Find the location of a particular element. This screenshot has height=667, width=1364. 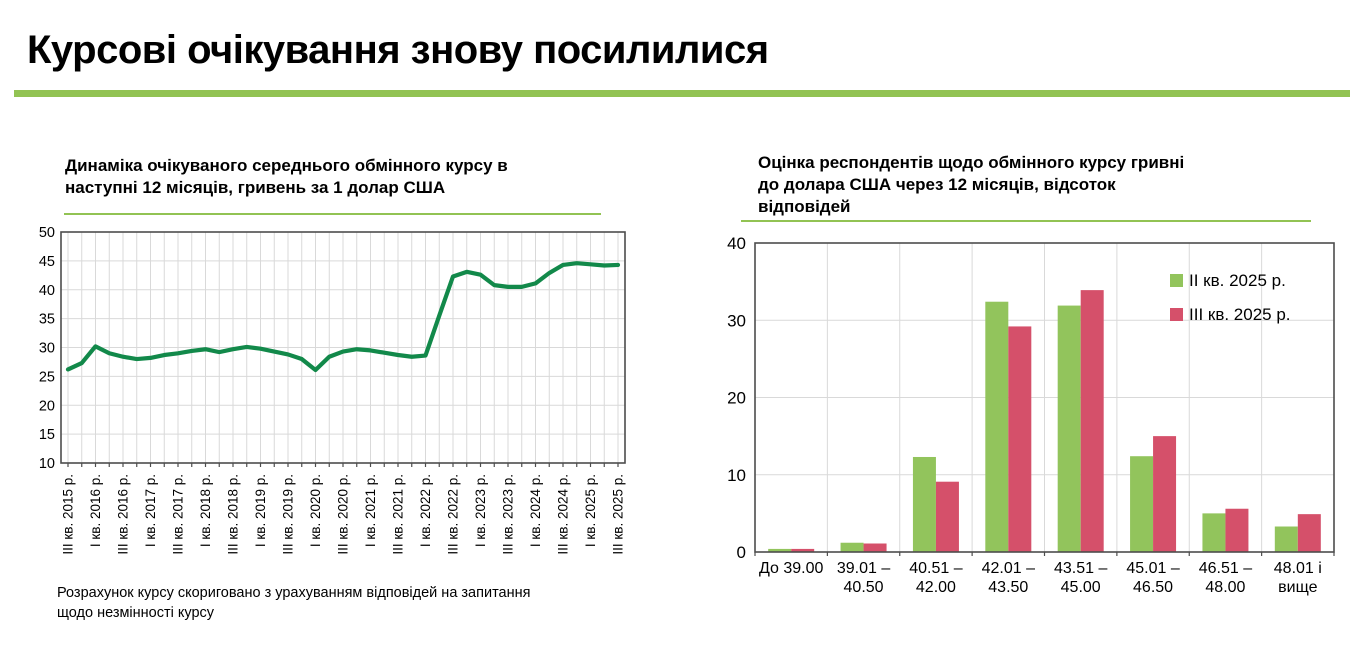

x-axis-label: 39.01 – is located at coordinates (863, 568).